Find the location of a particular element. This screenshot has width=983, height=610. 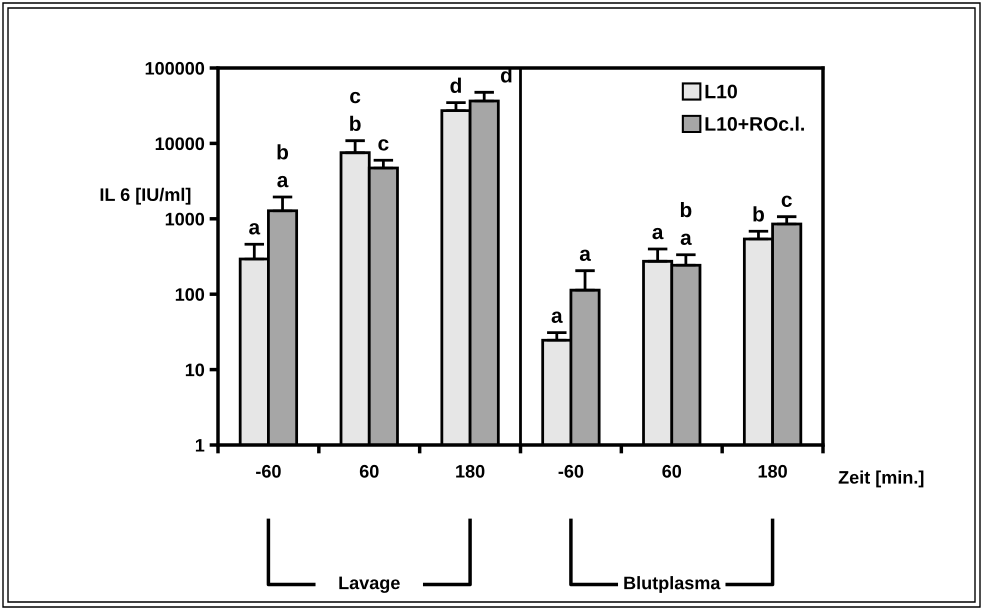

y-tick-label: 1000 is located at coordinates (185, 219).